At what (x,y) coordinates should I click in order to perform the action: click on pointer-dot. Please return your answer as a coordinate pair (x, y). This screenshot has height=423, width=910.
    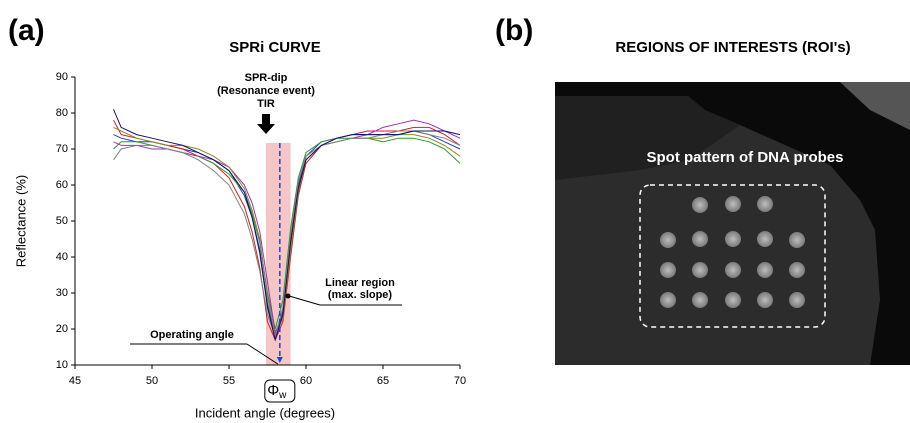
    Looking at the image, I should click on (288, 296).